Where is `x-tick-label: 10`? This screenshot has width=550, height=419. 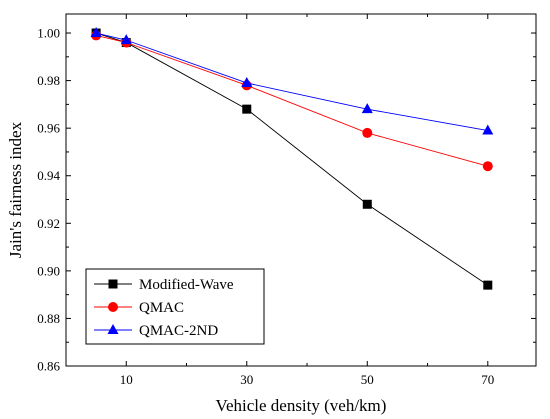
x-tick-label: 10 is located at coordinates (126, 379).